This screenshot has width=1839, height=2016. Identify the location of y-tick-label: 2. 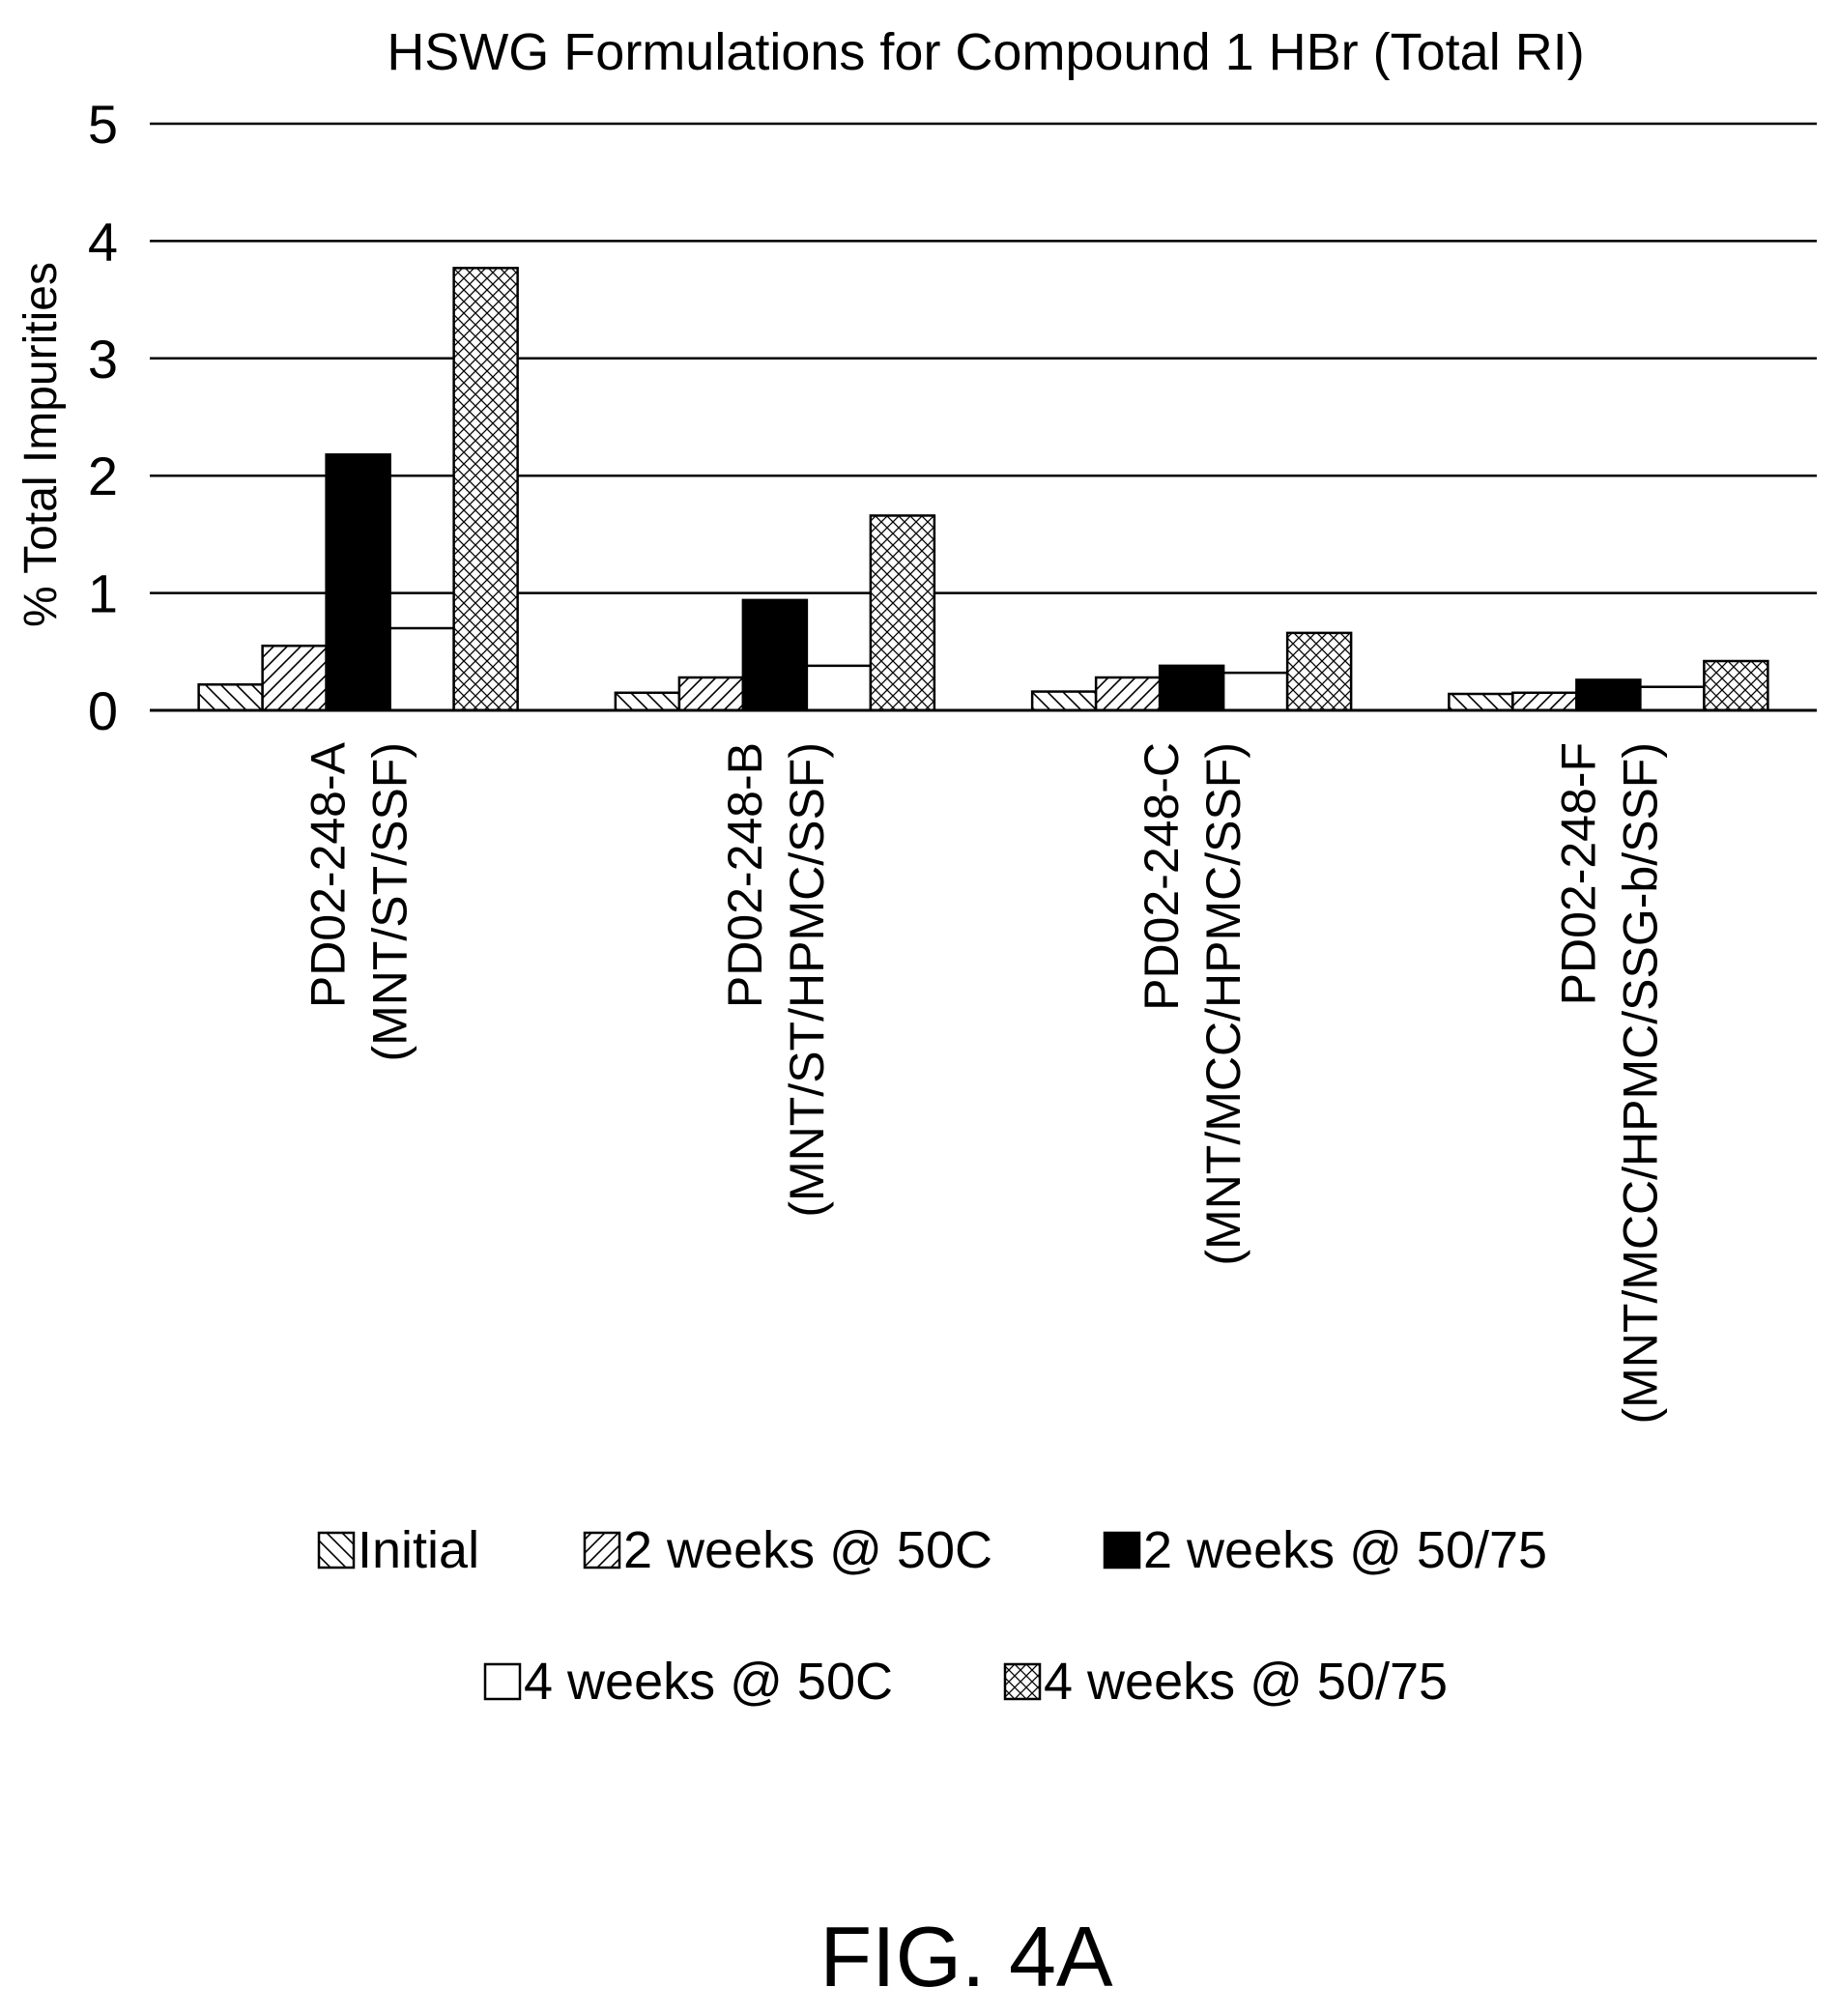
(103, 476).